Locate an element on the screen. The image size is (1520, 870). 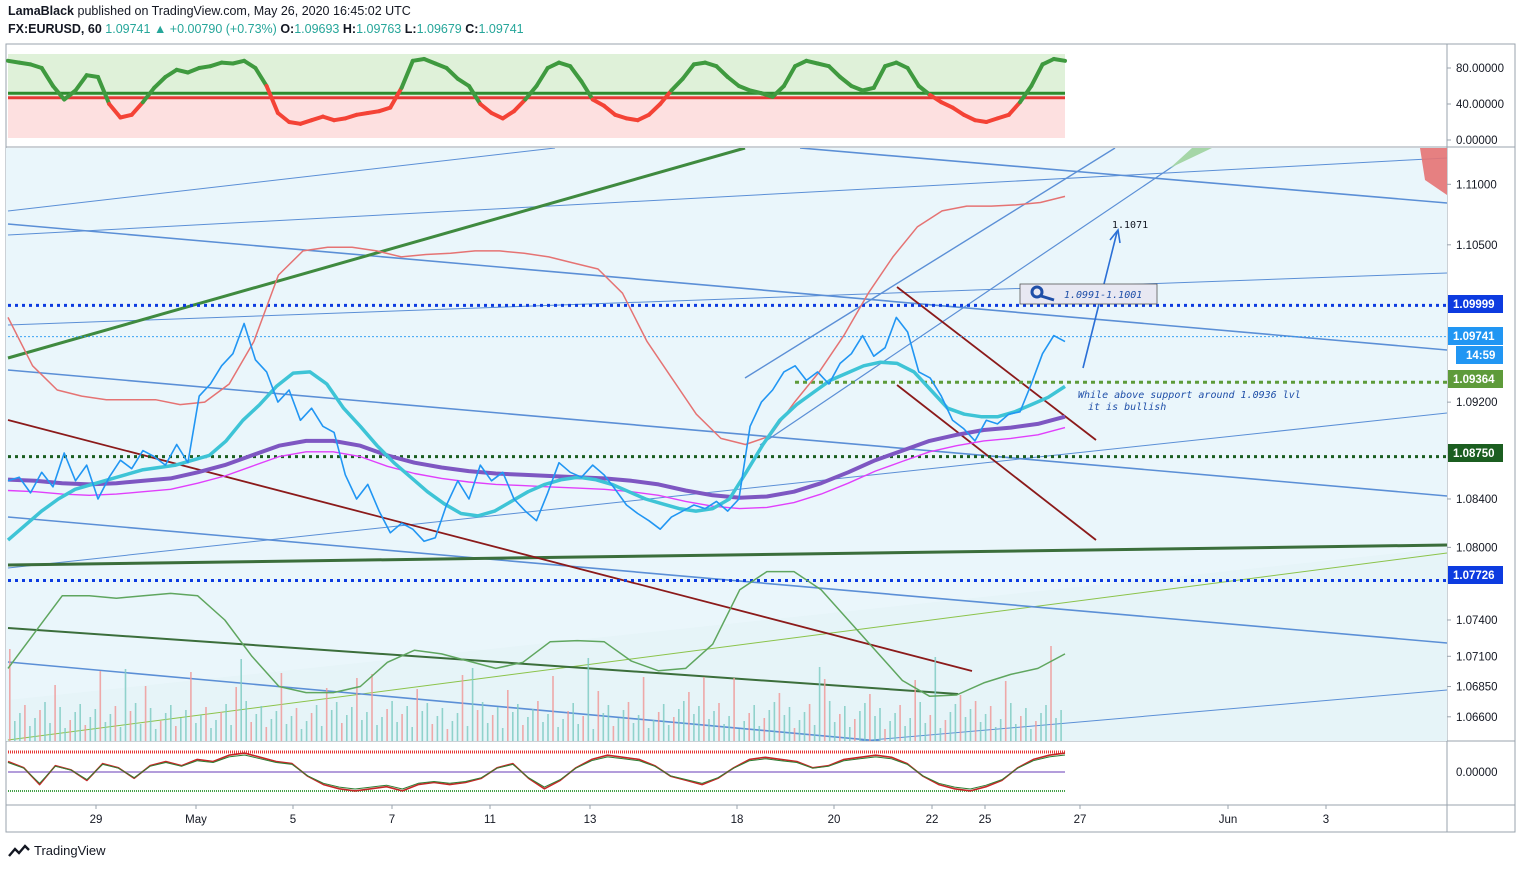
publisher-name: LamaBlack is located at coordinates (41, 11).